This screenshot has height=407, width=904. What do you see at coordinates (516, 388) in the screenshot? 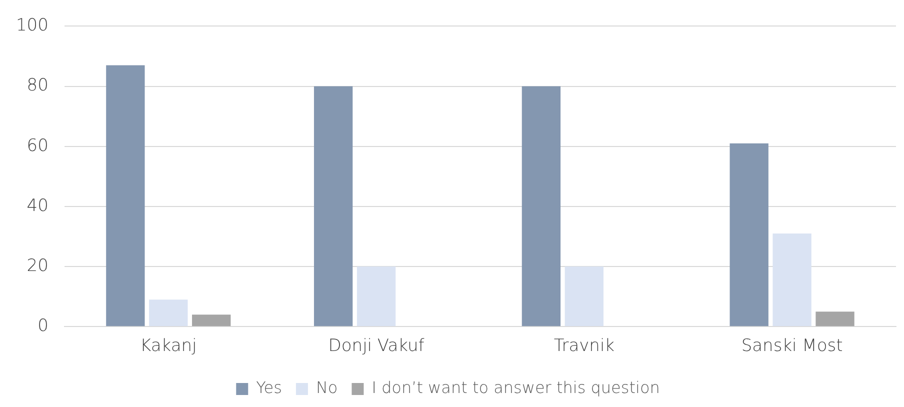
I see `legend-label: I don’t want to answer this question` at bounding box center [516, 388].